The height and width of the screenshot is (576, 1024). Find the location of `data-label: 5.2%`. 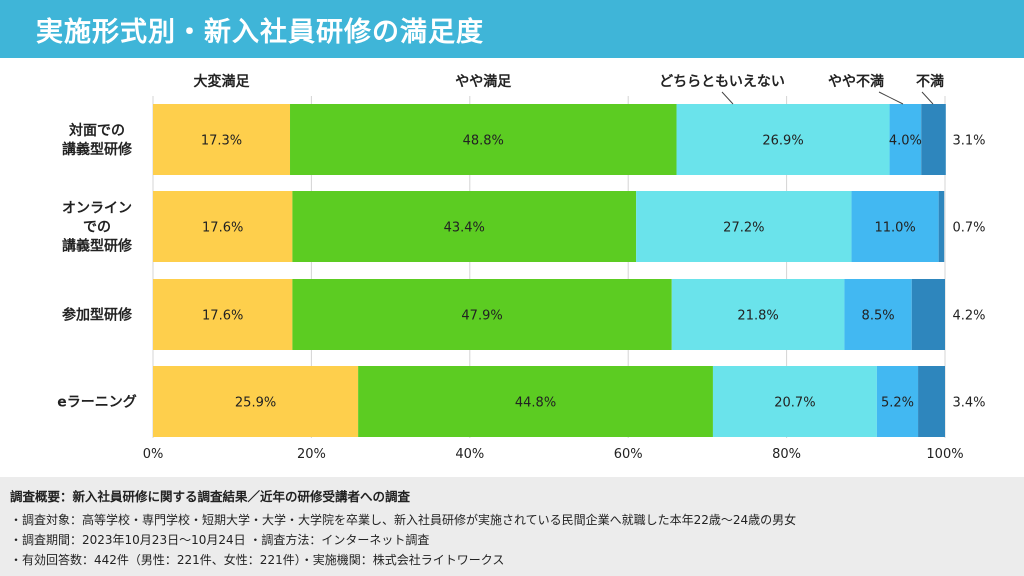

data-label: 5.2% is located at coordinates (897, 403).